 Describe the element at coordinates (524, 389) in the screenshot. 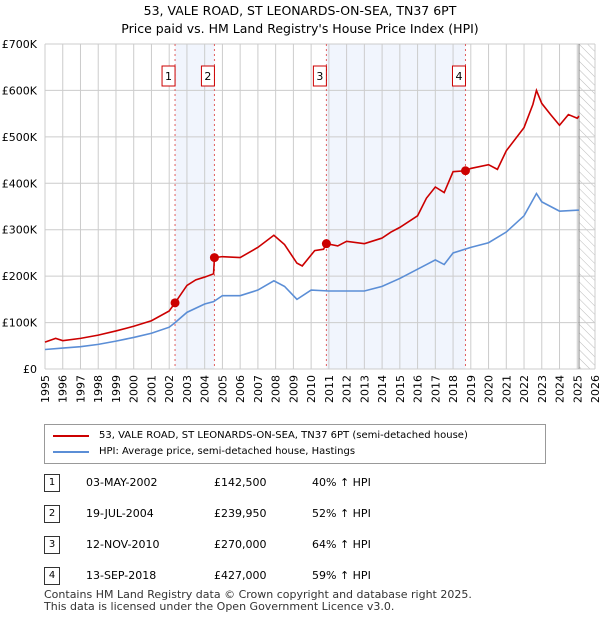

I see `x-tick-label: 2022` at that location.